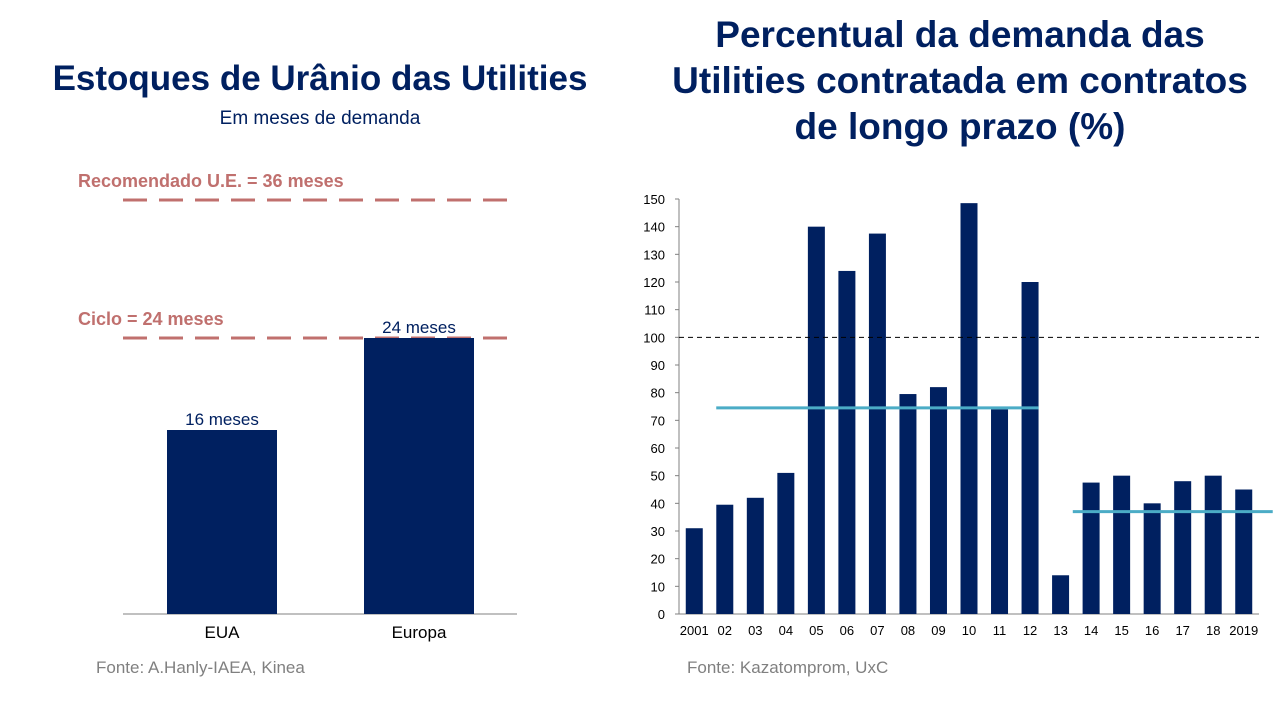 This screenshot has height=720, width=1280. I want to click on x-tick-label-09: 09, so click(938, 630).